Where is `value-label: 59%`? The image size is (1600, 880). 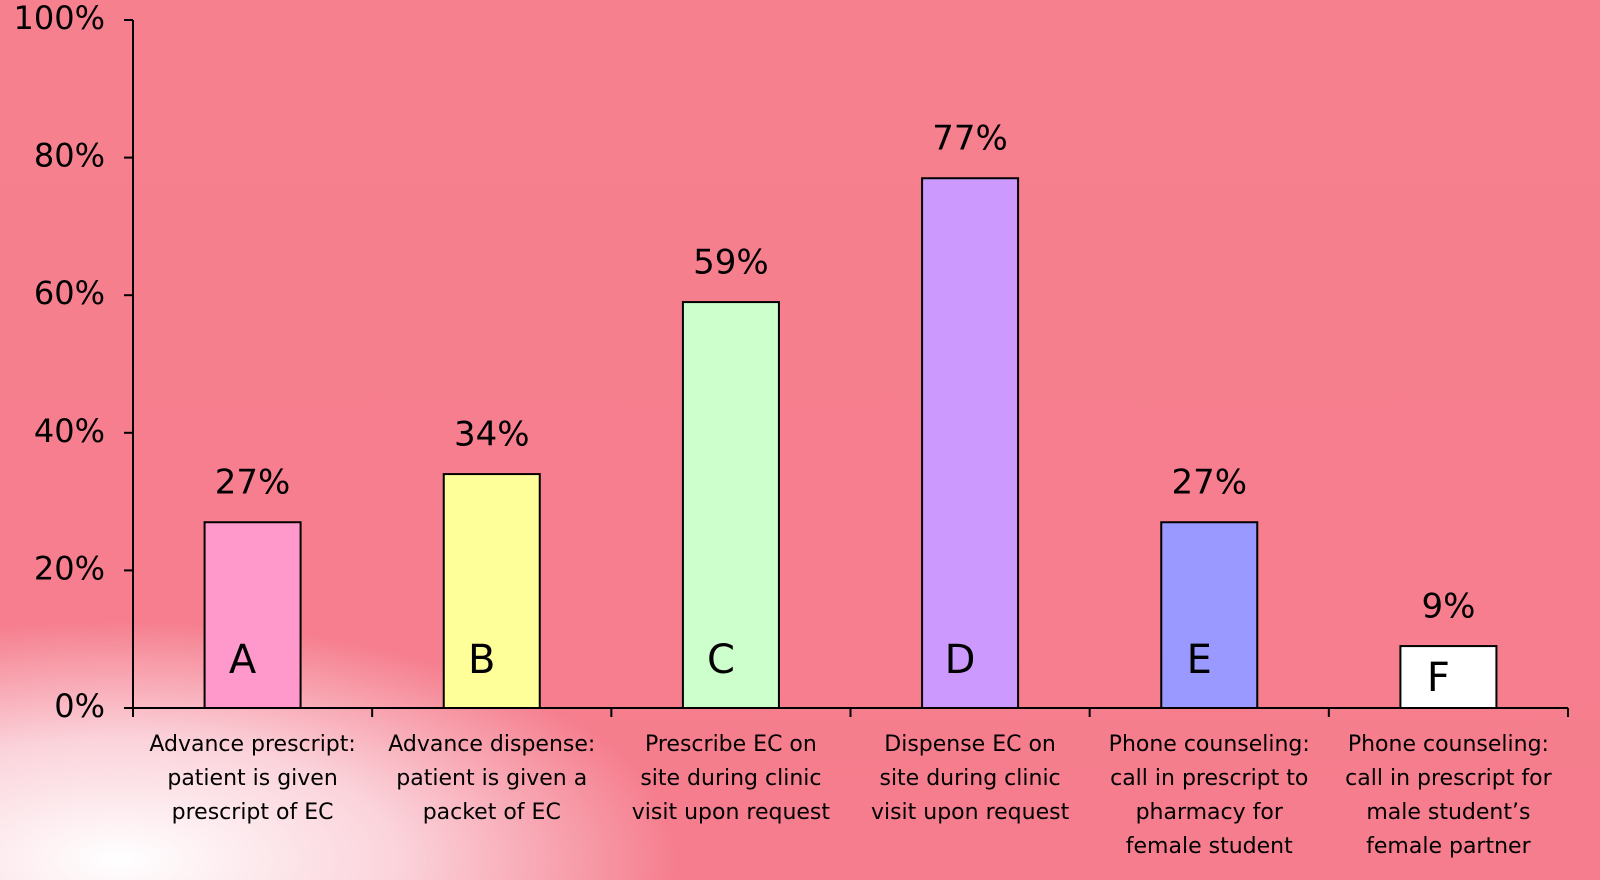 value-label: 59% is located at coordinates (731, 263).